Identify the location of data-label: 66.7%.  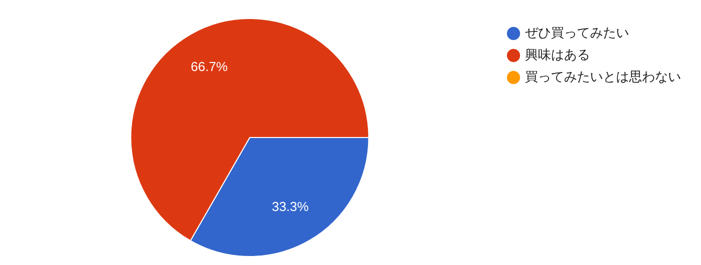
(209, 66).